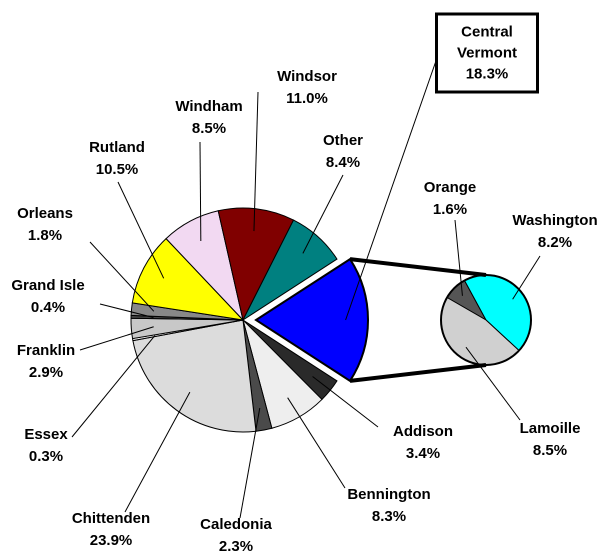 Image resolution: width=608 pixels, height=554 pixels. Describe the element at coordinates (45, 213) in the screenshot. I see `category-name: Orleans` at that location.